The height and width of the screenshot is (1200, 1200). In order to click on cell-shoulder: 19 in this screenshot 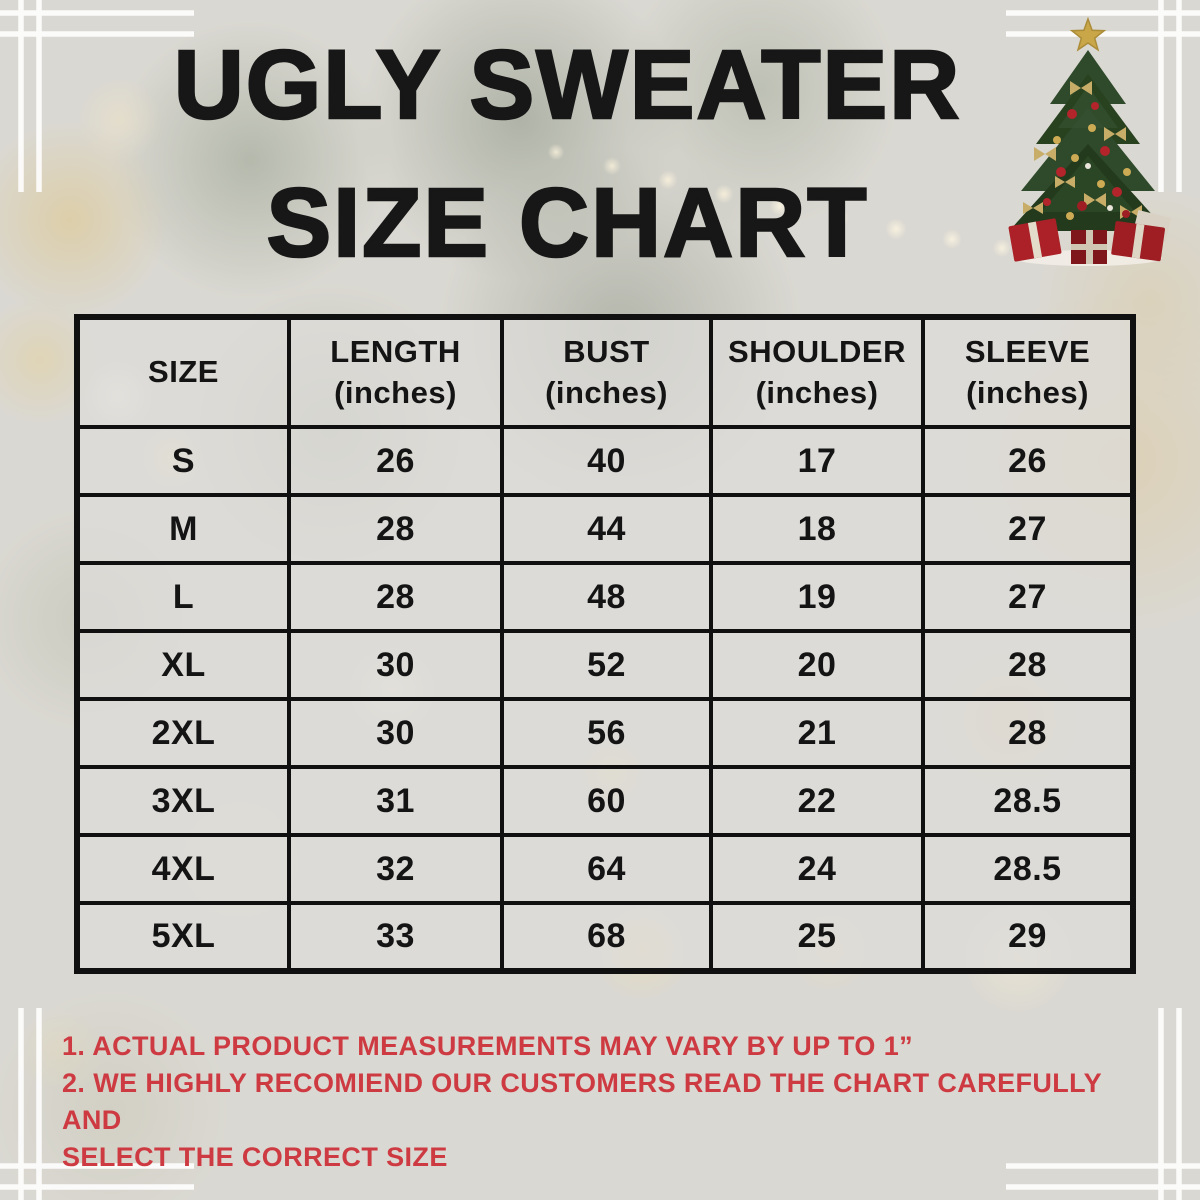, I will do `click(817, 597)`.